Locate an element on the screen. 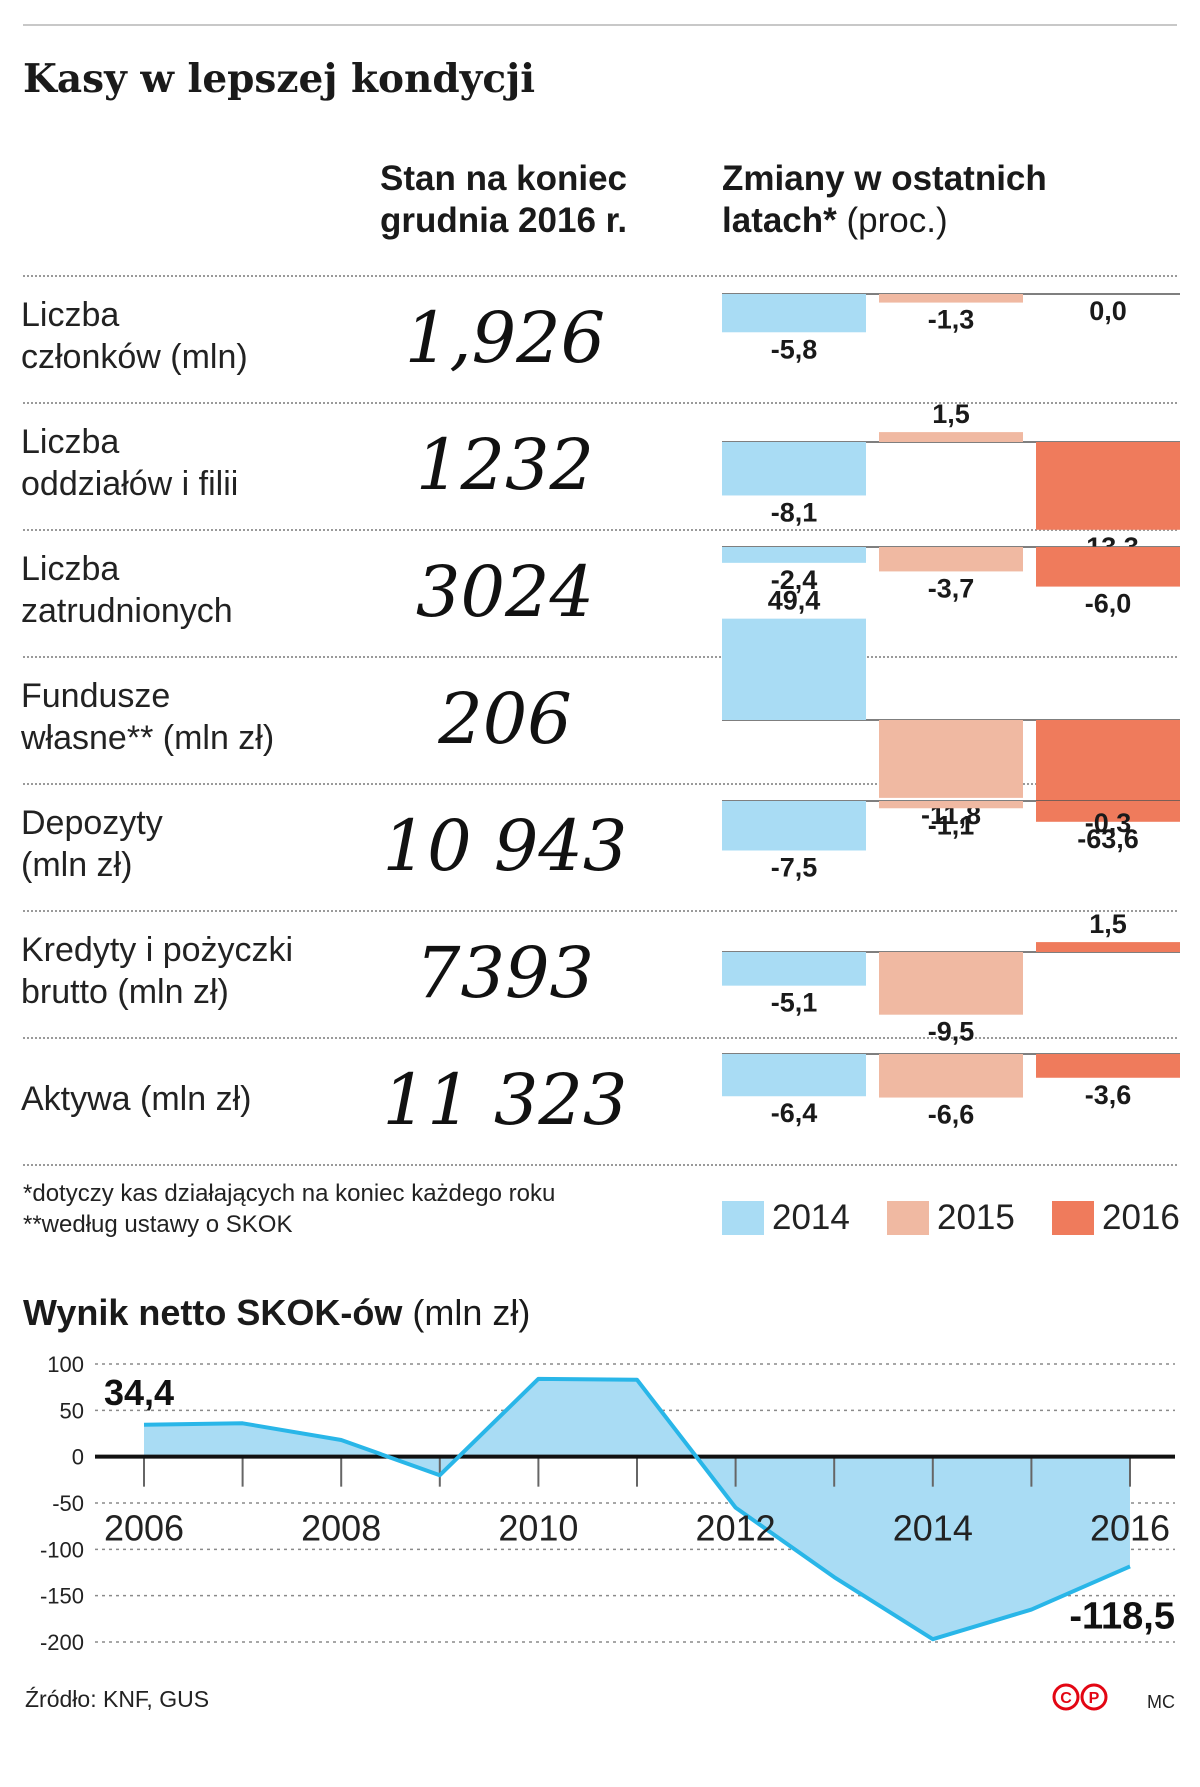 The image size is (1200, 1787). source-note: Źródło: KNF, GUS is located at coordinates (117, 1699).